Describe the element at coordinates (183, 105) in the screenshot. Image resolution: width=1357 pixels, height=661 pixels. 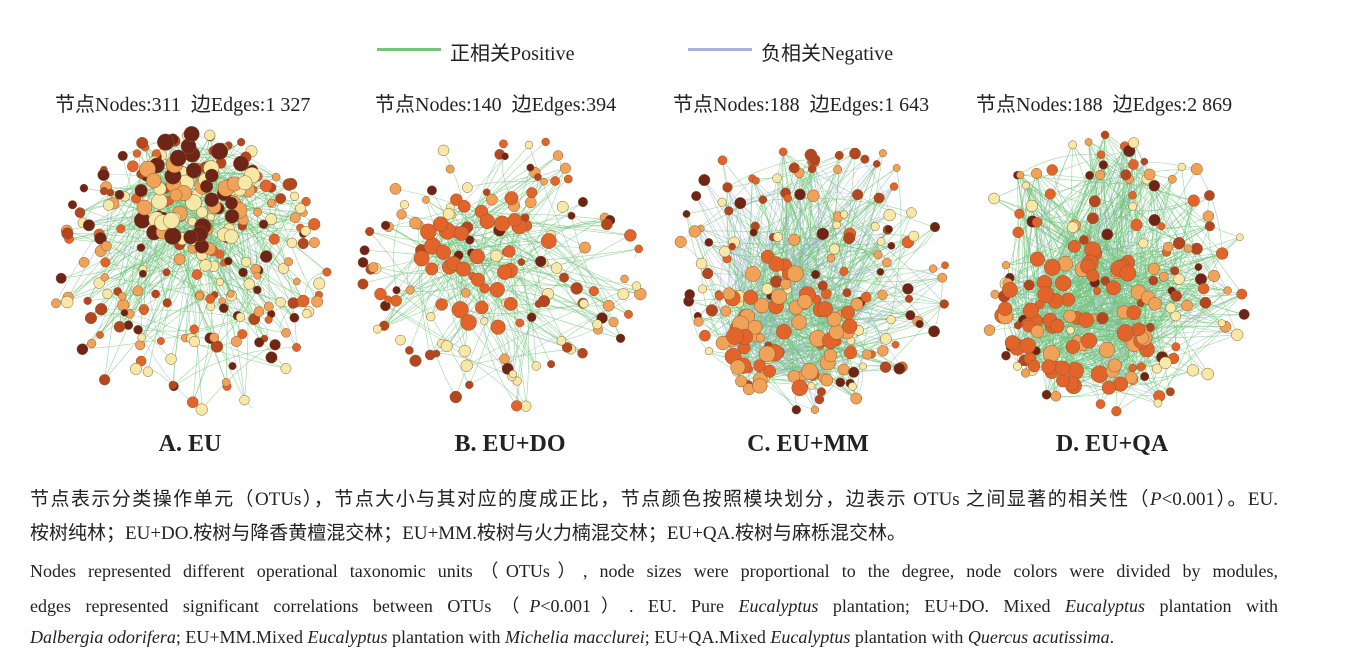
I see `panel-stats: 节点Nodes:311 边Edges:1 327` at that location.